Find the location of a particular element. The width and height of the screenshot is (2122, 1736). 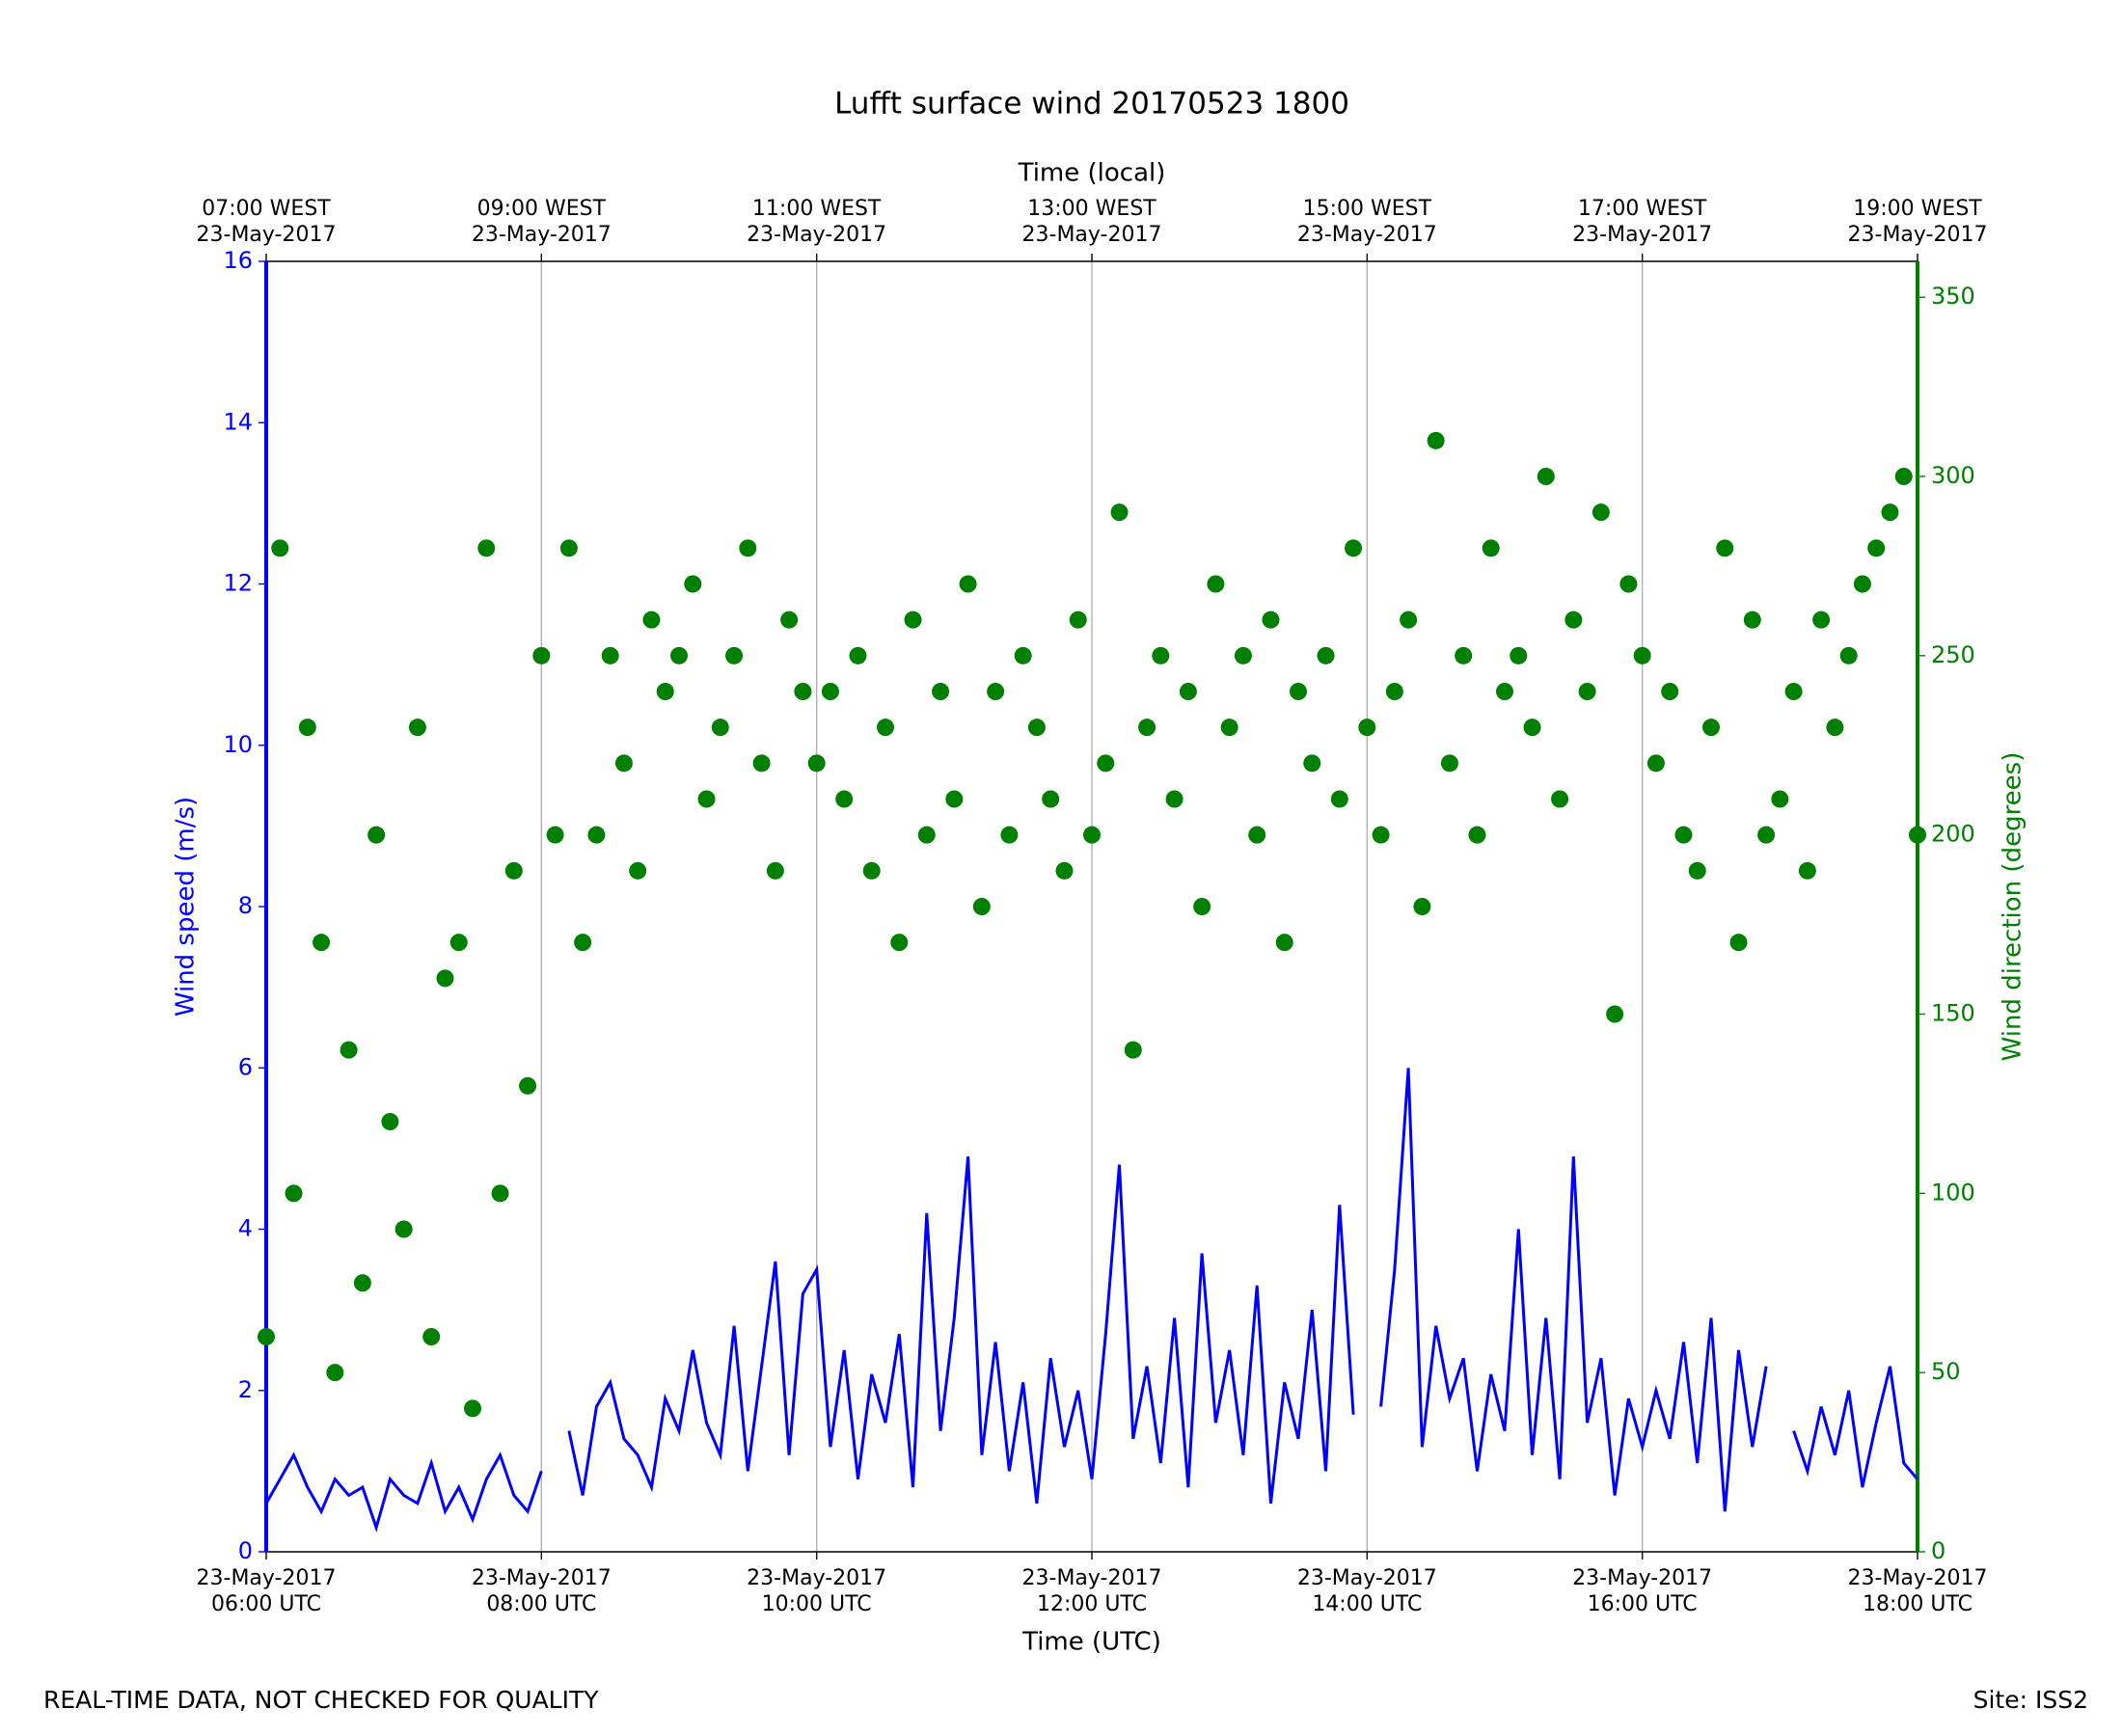

x2-tick-label: 15:00 WEST 23-May-2017 is located at coordinates (1367, 222).